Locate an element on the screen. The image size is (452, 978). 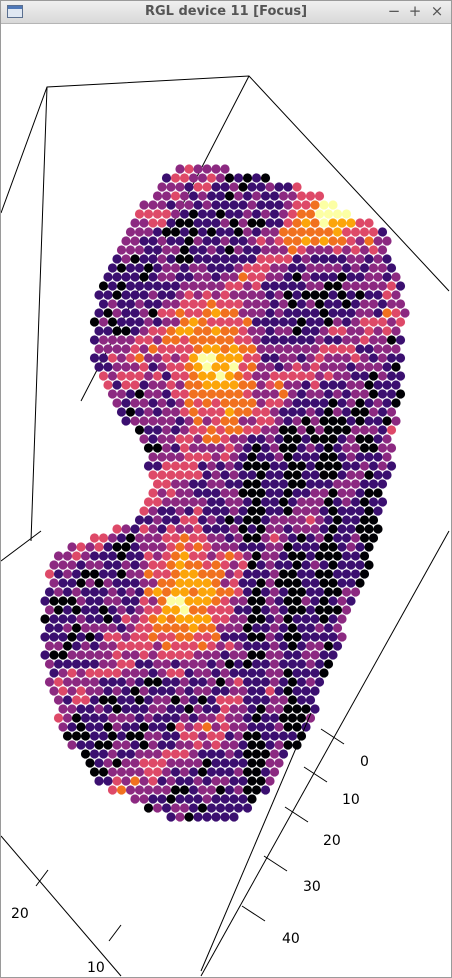
axis-right-ticks is located at coordinates (293, 825).